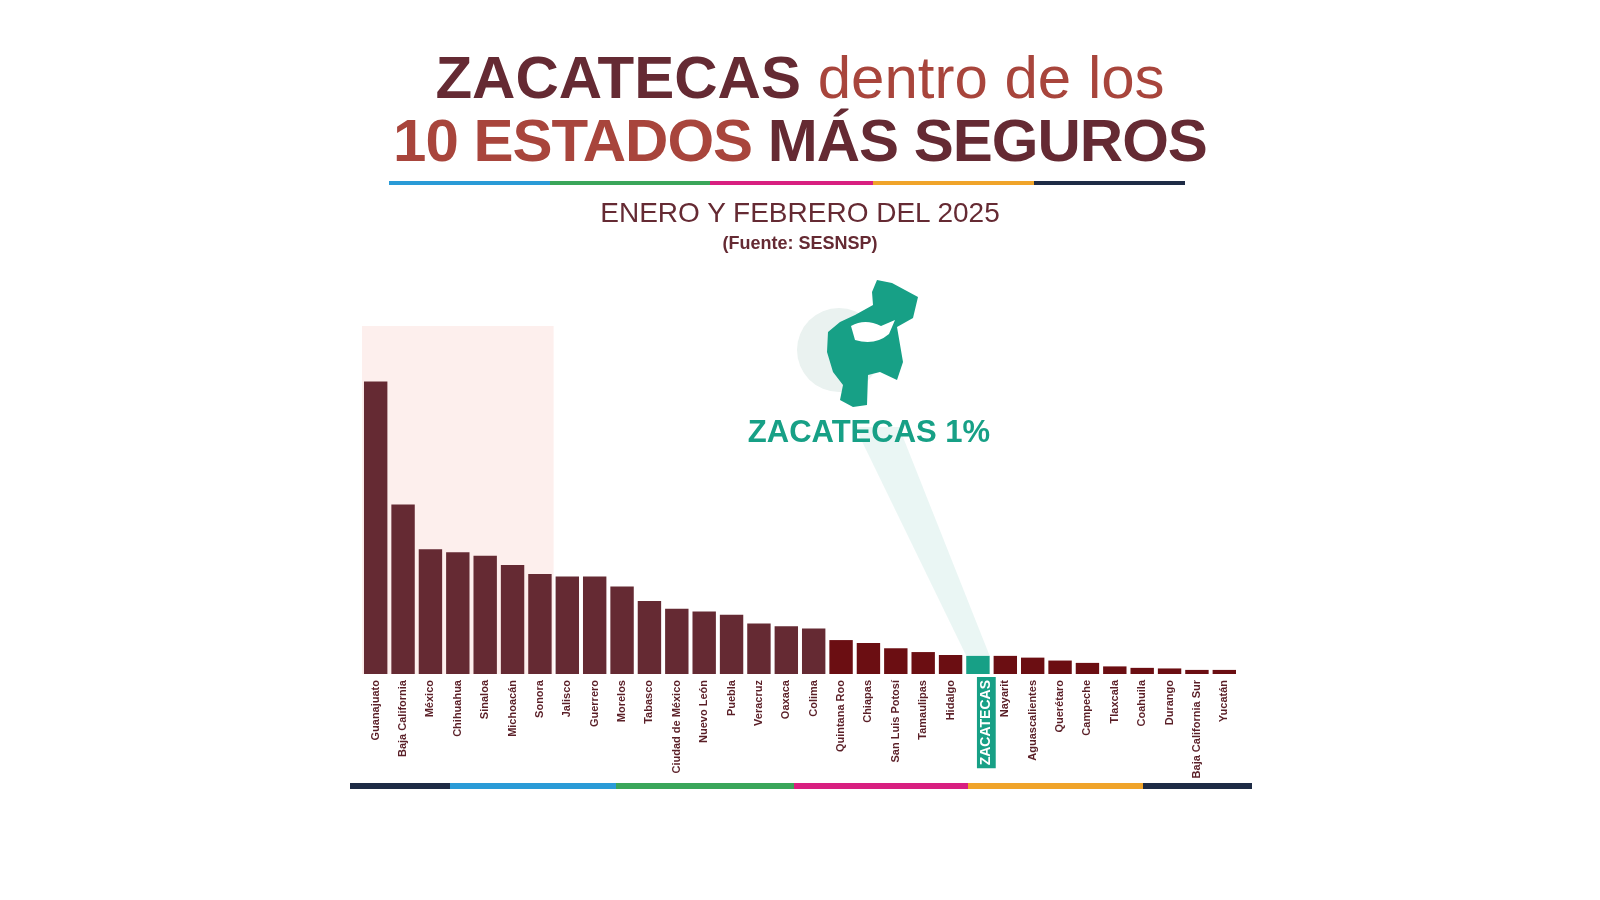 The height and width of the screenshot is (900, 1600). Describe the element at coordinates (867, 701) in the screenshot. I see `x-tick-label: Chiapas` at that location.